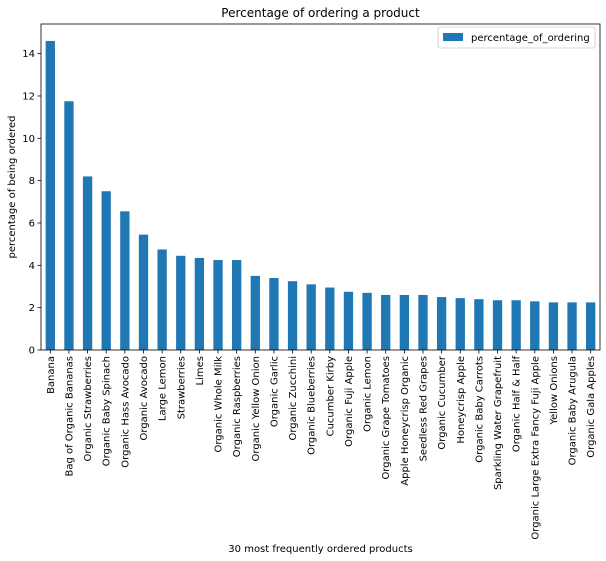  I want to click on x-tick-label: Organic Hass Avocado, so click(125, 412).